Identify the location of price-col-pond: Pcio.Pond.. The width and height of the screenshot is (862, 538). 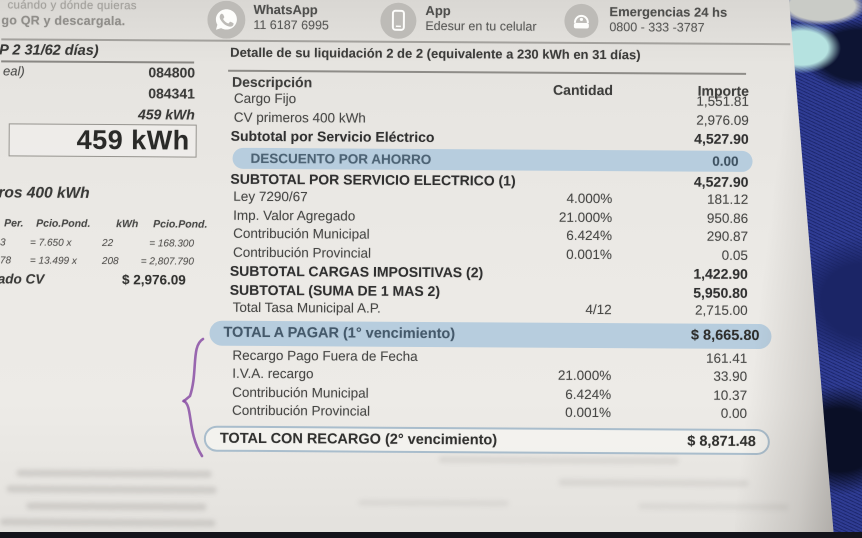
(63, 223).